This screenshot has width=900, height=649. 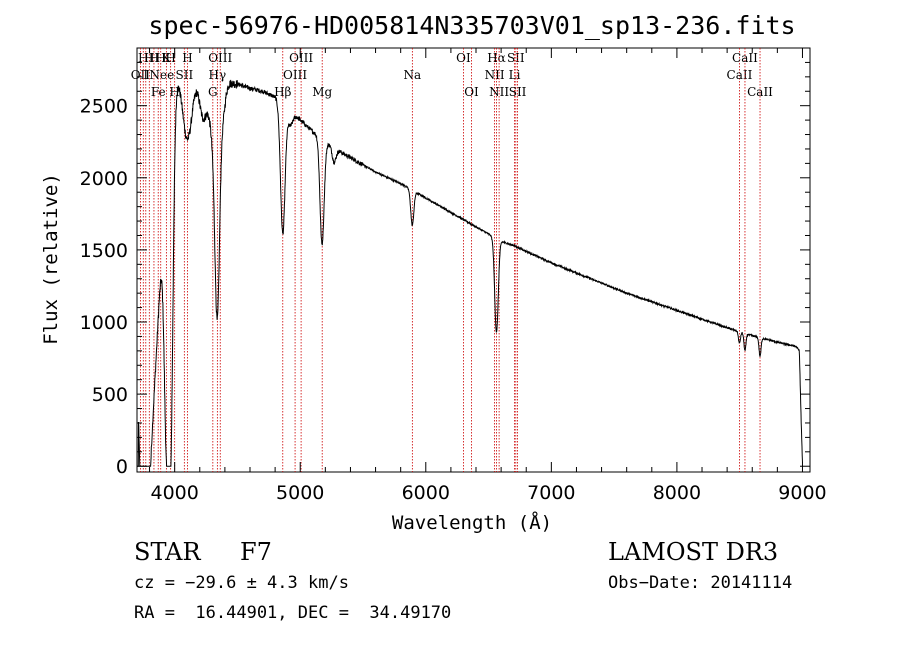 I want to click on x-tick-label: 6000, so click(x=426, y=493).